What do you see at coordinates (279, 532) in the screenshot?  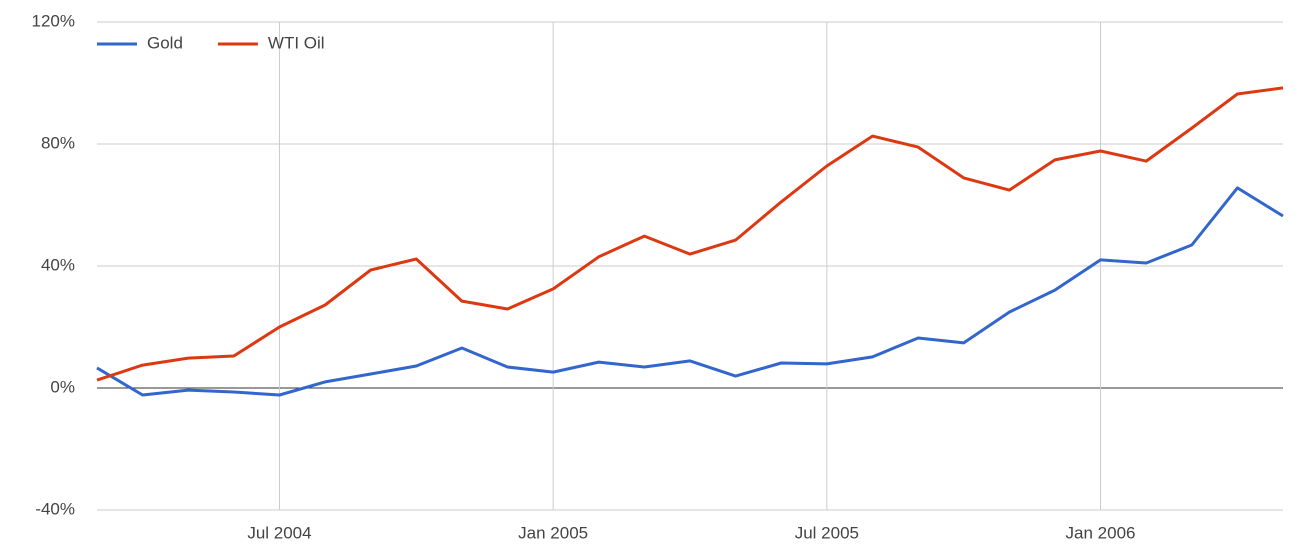 I see `x-tick-label: Jul 2004` at bounding box center [279, 532].